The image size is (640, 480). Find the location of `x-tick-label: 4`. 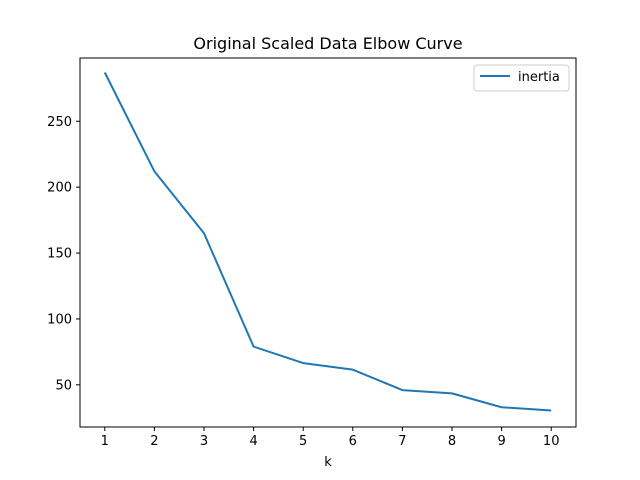

x-tick-label: 4 is located at coordinates (253, 441).